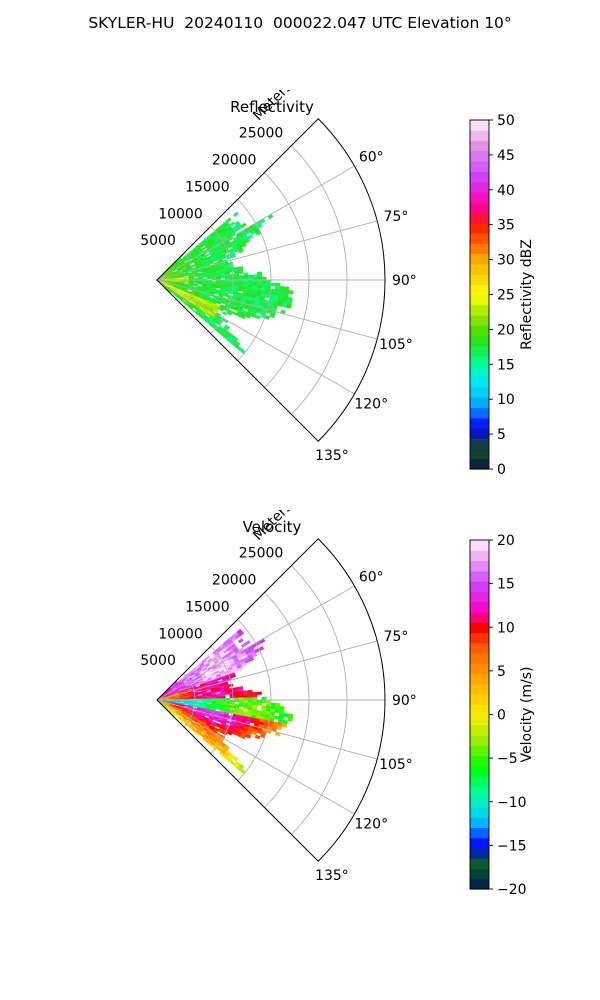 The height and width of the screenshot is (1000, 600). Describe the element at coordinates (272, 107) in the screenshot. I see `chart-title: Reflectivity` at that location.